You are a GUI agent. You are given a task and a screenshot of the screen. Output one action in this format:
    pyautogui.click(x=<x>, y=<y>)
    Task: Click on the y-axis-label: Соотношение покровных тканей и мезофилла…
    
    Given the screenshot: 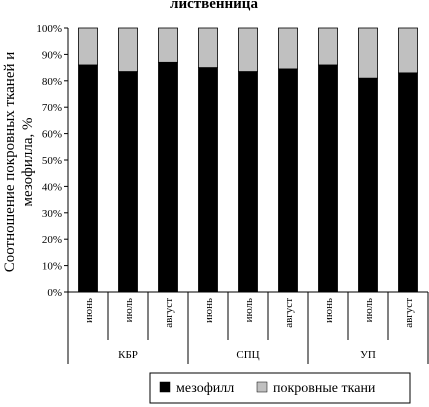 What is the action you would take?
    pyautogui.click(x=19, y=162)
    